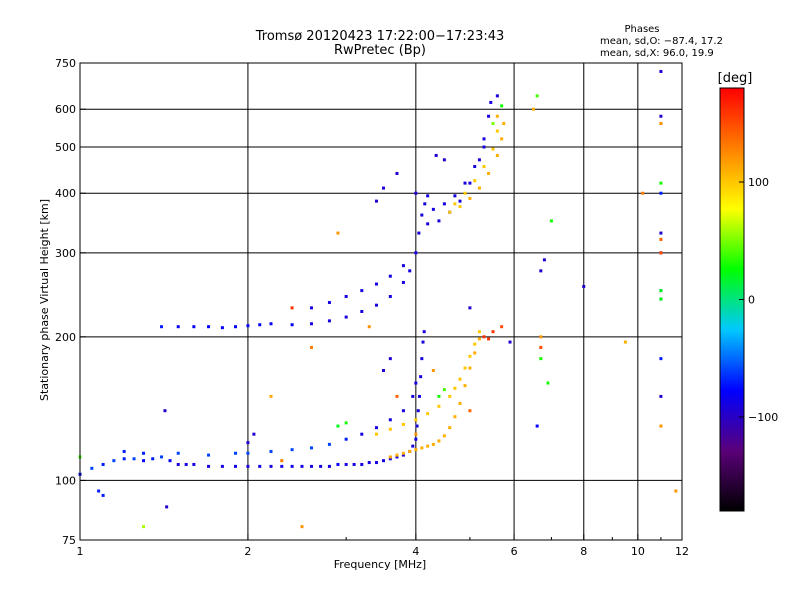 The height and width of the screenshot is (600, 800). What do you see at coordinates (758, 182) in the screenshot?
I see `colorbar-tick-label: 100` at bounding box center [758, 182].